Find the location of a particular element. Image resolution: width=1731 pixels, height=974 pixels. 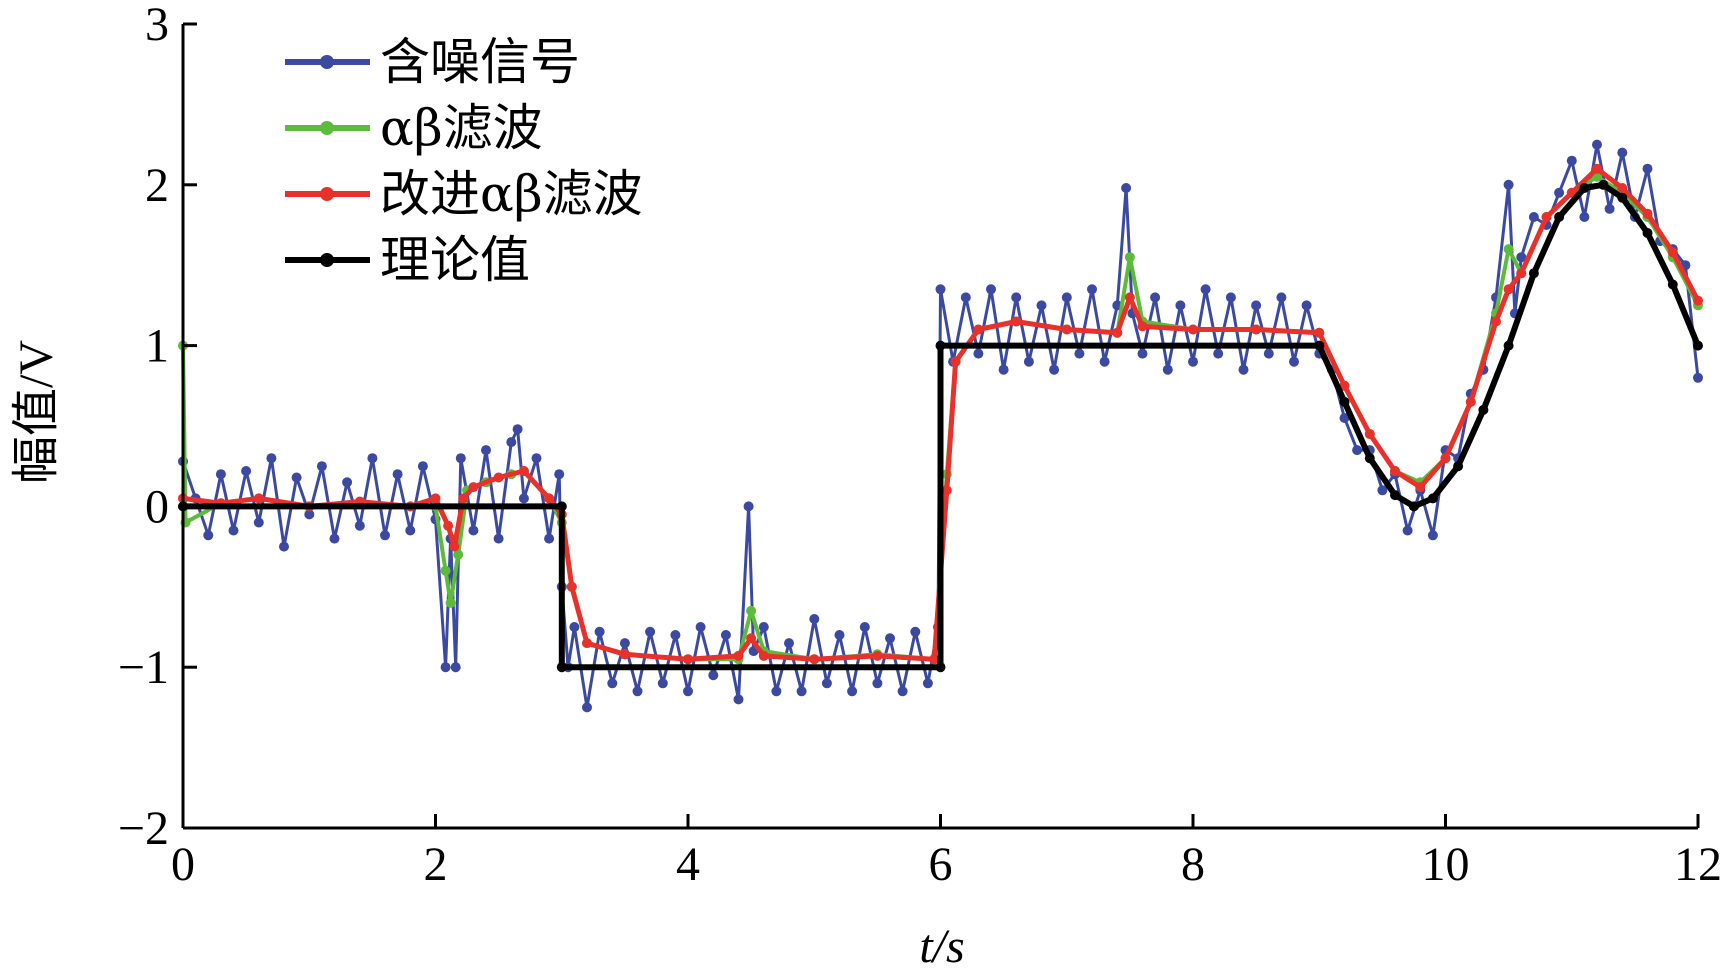

y-tick-label: −2 is located at coordinates (143, 828).